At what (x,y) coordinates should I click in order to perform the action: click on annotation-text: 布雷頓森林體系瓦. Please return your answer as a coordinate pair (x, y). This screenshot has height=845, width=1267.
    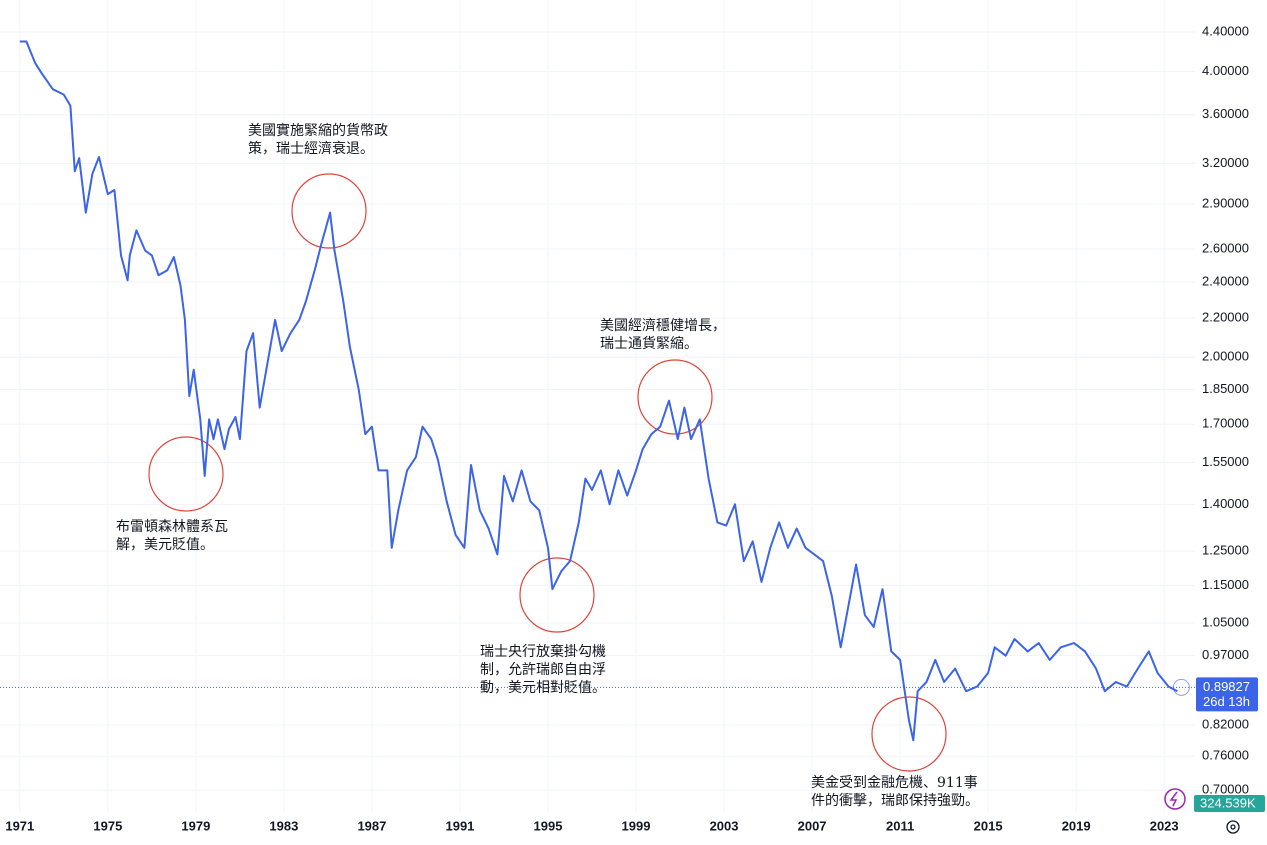
    Looking at the image, I should click on (172, 527).